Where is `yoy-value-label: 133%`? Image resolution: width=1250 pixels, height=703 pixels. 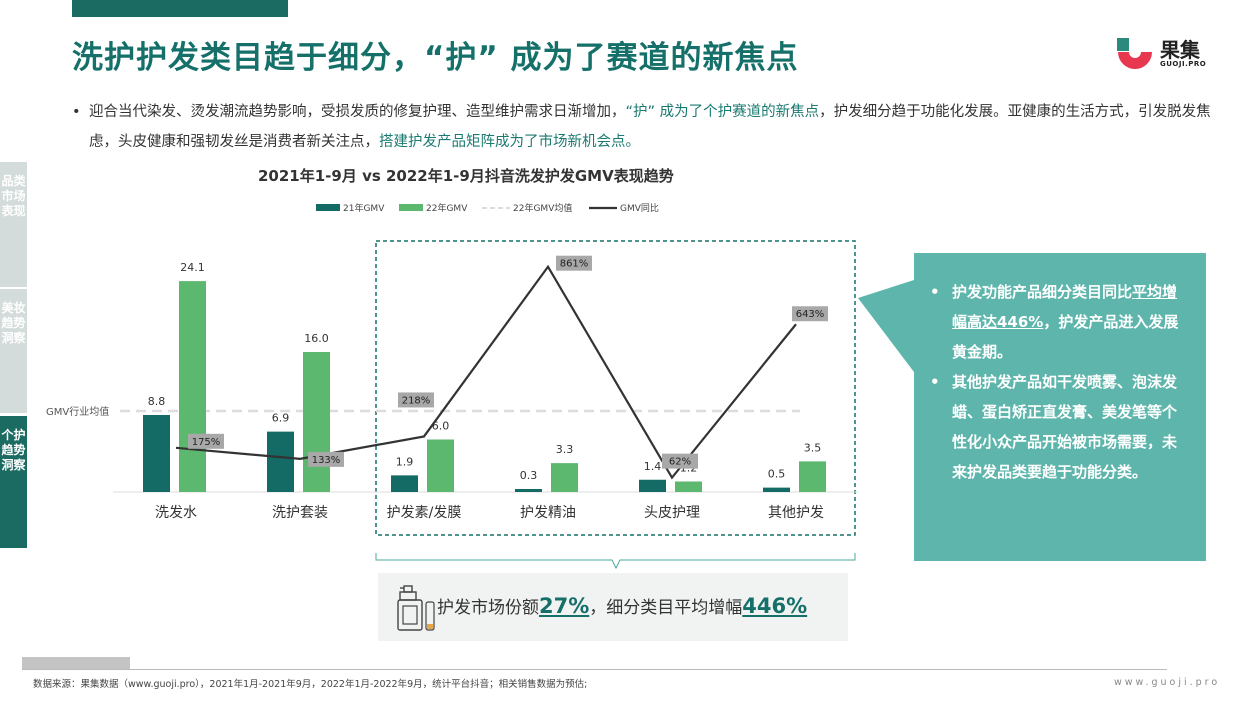
yoy-value-label: 133% is located at coordinates (326, 460).